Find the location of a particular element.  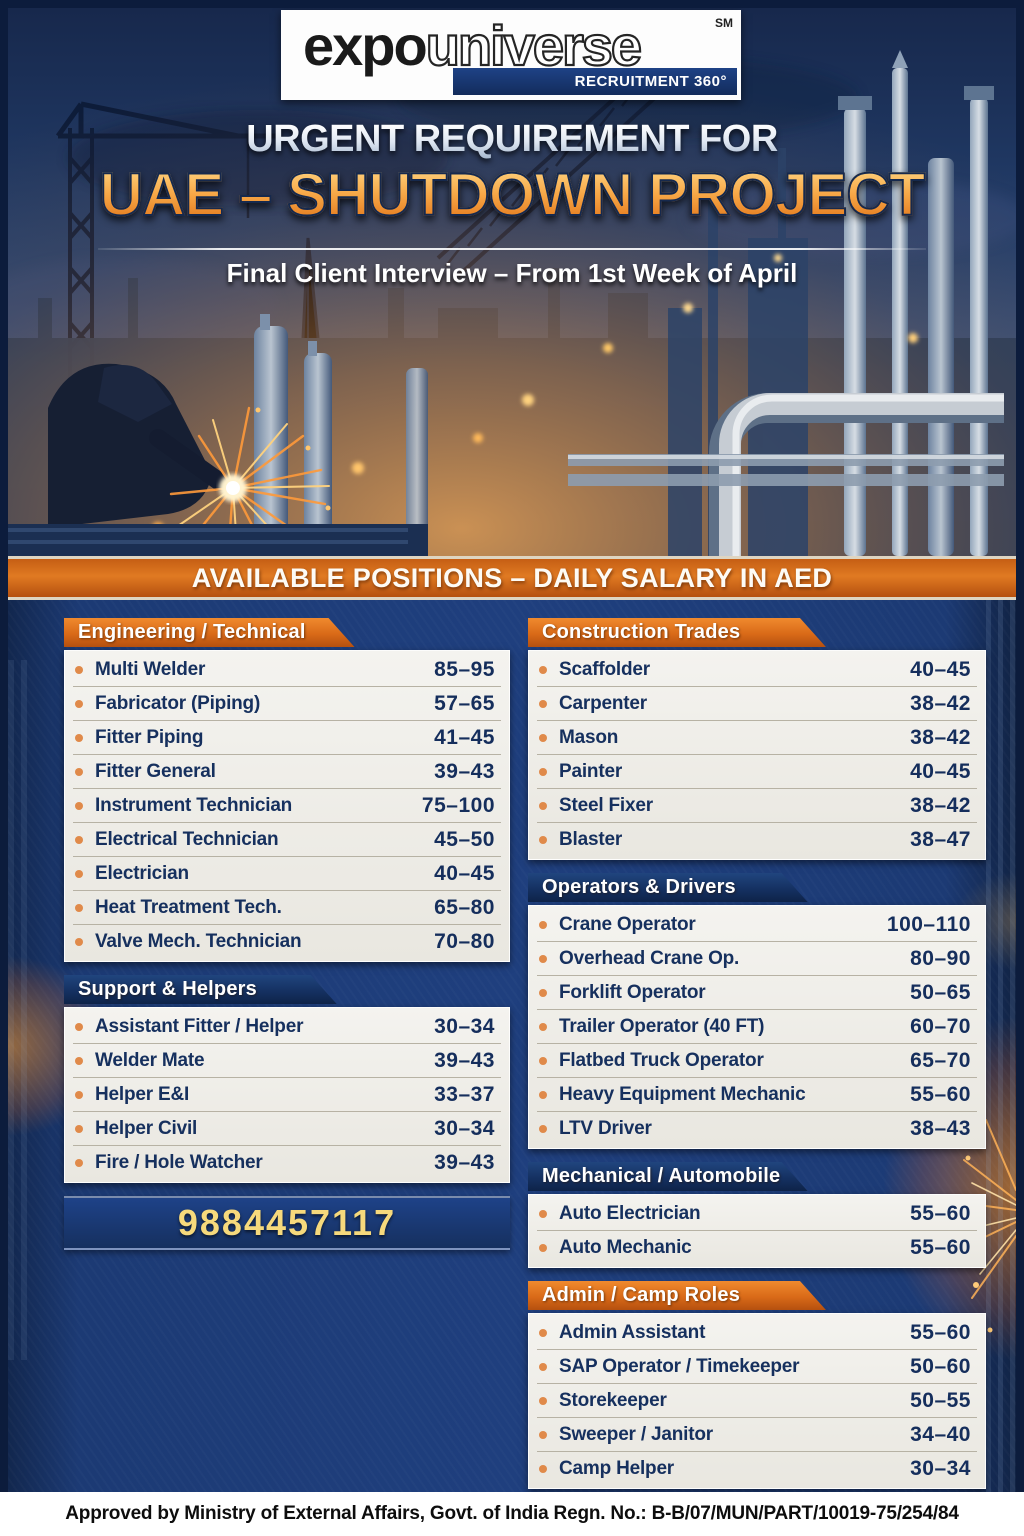

headline-project: UAE – SHUTDOWN PROJECT is located at coordinates (512, 194).